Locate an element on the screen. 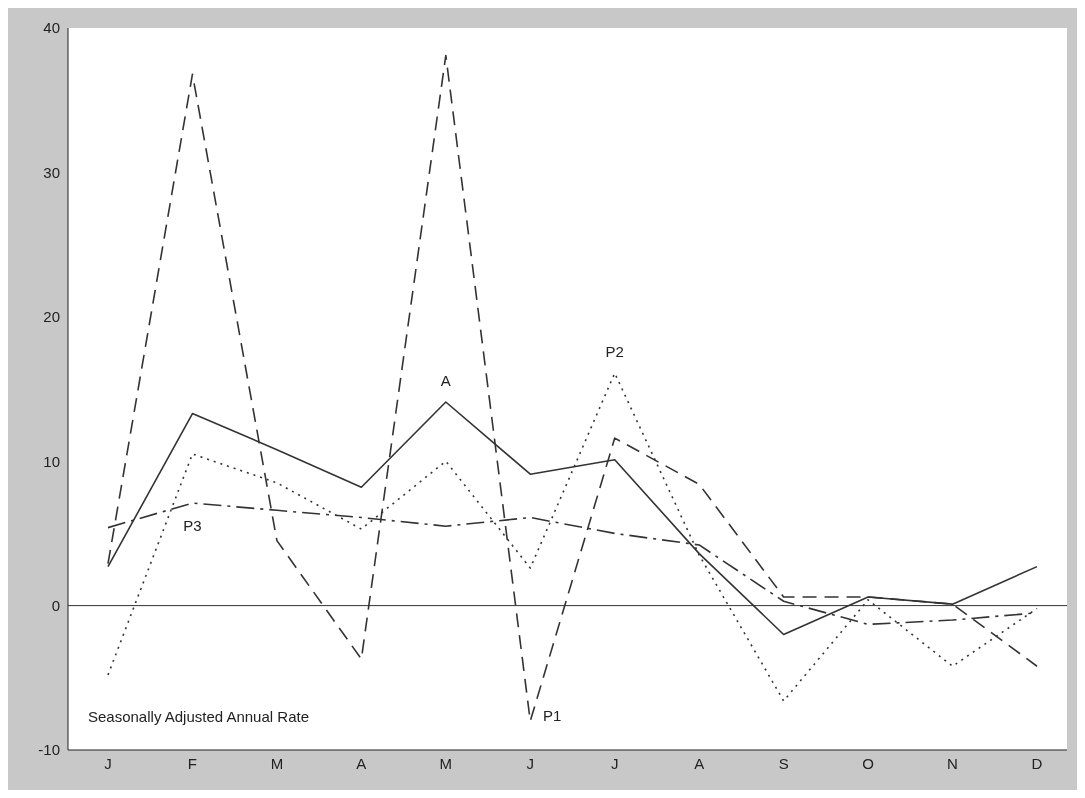 The image size is (1085, 798). y-tick-label: 10 is located at coordinates (51, 461).